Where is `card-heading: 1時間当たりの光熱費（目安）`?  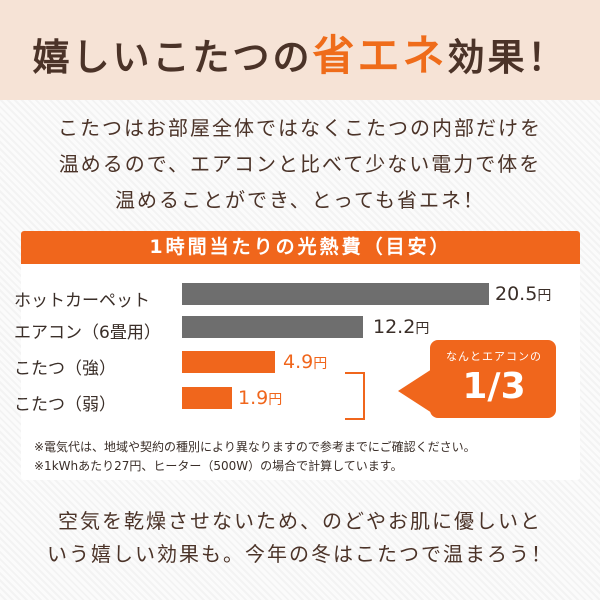
card-heading: 1時間当たりの光熱費（目安） is located at coordinates (300, 247).